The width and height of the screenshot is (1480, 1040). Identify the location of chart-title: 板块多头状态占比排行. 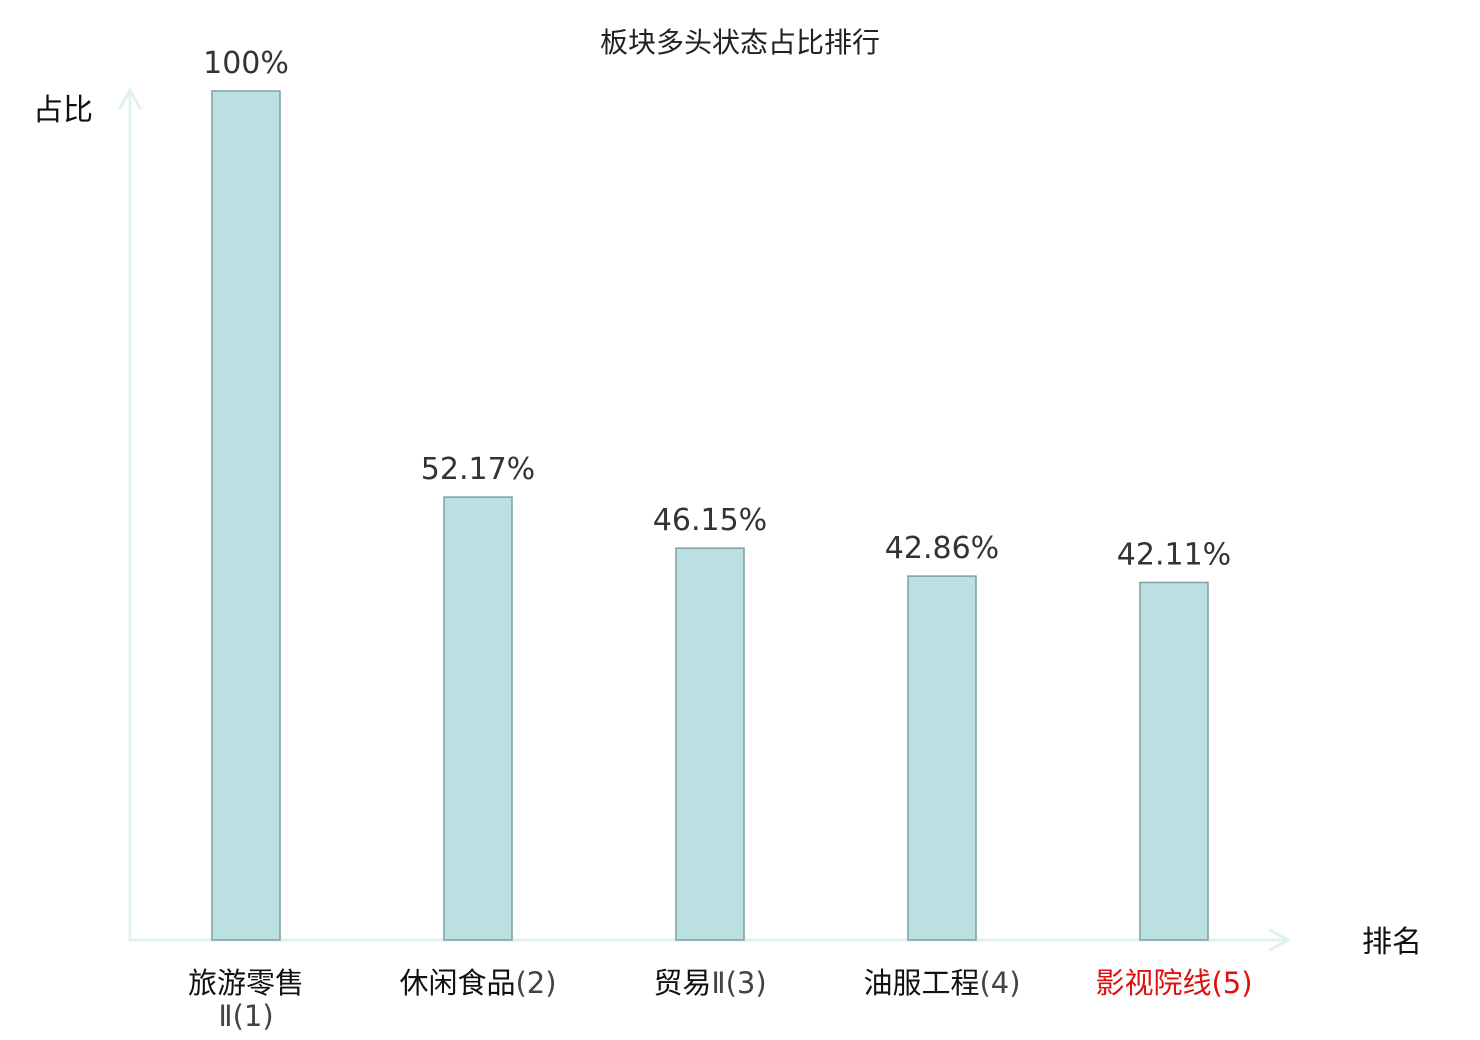
(740, 42).